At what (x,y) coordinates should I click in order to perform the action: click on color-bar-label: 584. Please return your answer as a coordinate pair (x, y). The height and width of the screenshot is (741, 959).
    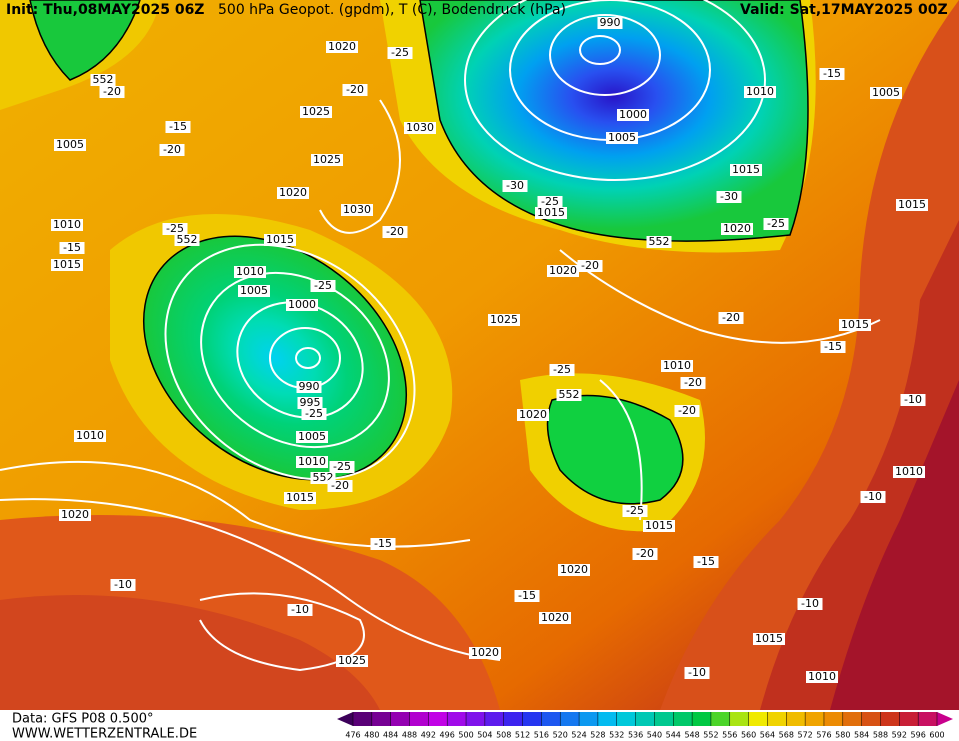
    Looking at the image, I should click on (861, 735).